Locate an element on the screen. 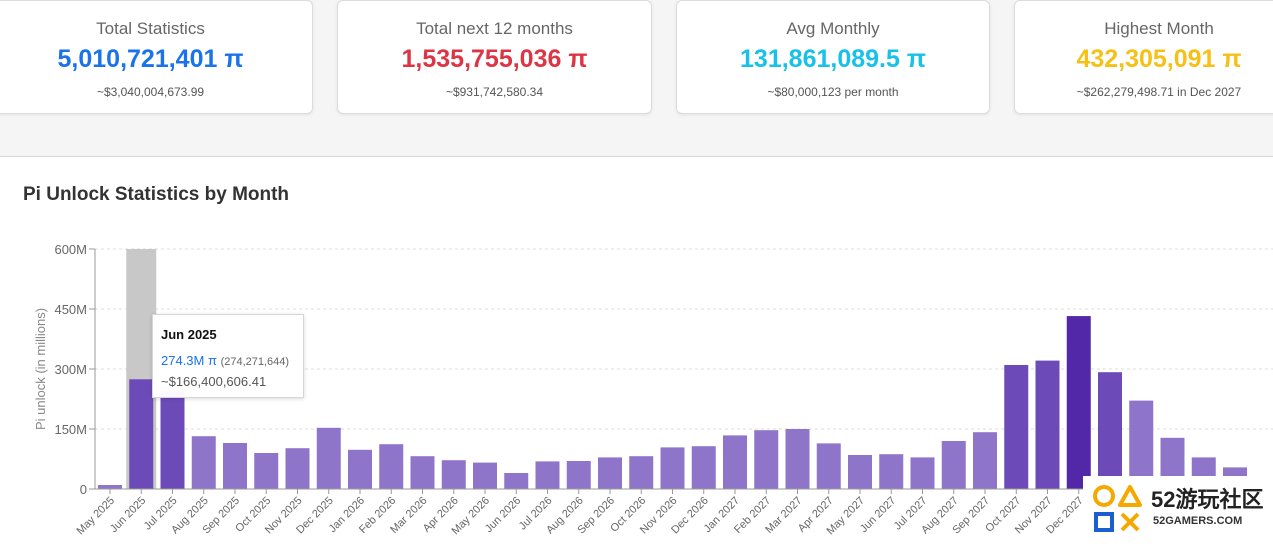  chart-title: Pi Unlock Statistics by Month is located at coordinates (156, 194).